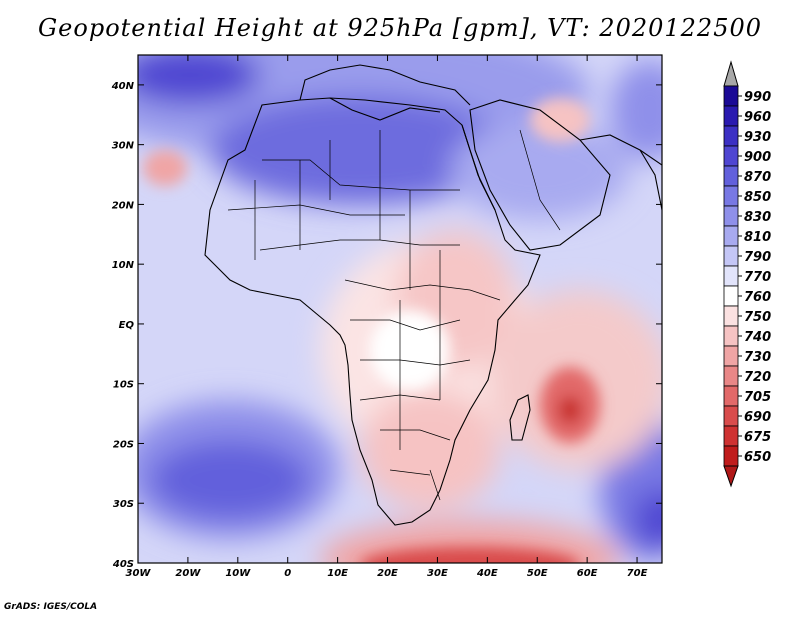 The image size is (800, 618). What do you see at coordinates (123, 205) in the screenshot?
I see `lat-tick-label: 20N` at bounding box center [123, 205].